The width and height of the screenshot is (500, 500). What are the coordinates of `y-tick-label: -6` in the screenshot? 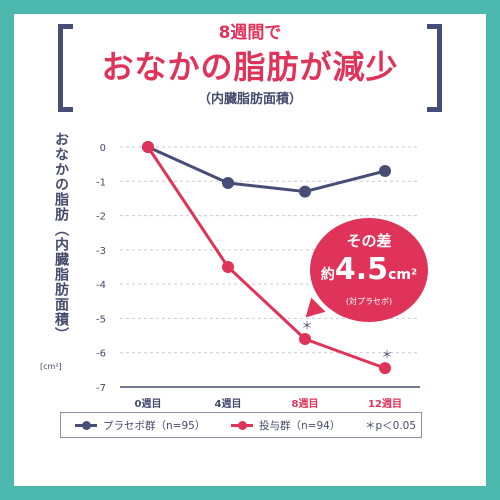 It's located at (101, 354).